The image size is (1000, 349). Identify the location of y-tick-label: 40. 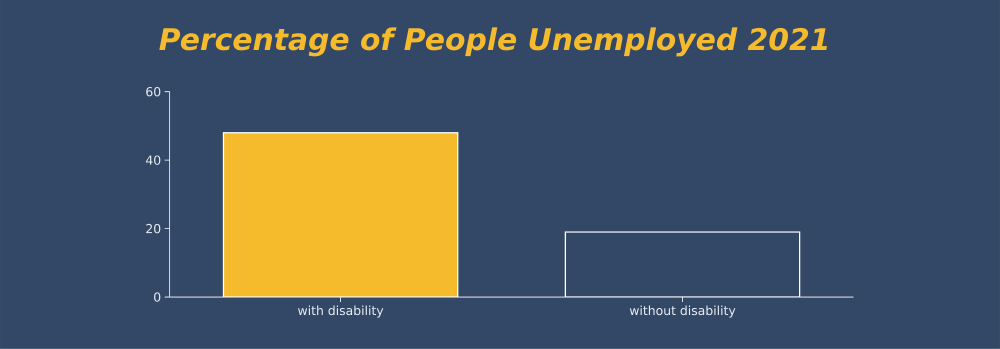
(153, 160).